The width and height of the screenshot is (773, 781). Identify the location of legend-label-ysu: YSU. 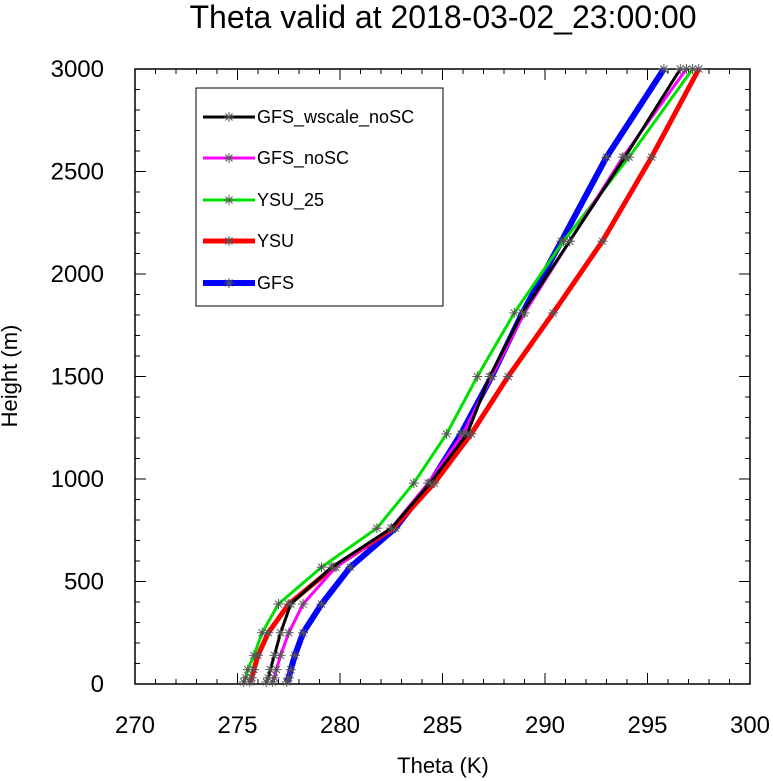
(275, 241).